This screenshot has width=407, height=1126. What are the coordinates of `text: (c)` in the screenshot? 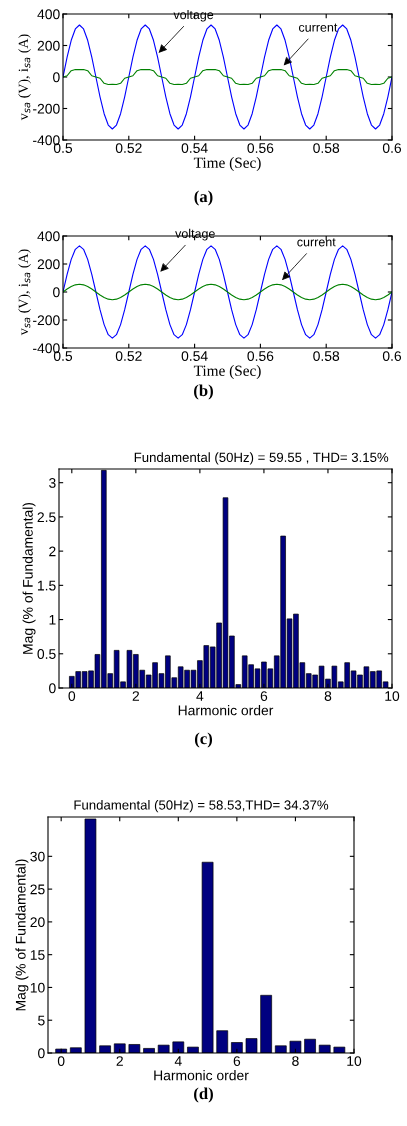 It's located at (203, 740).